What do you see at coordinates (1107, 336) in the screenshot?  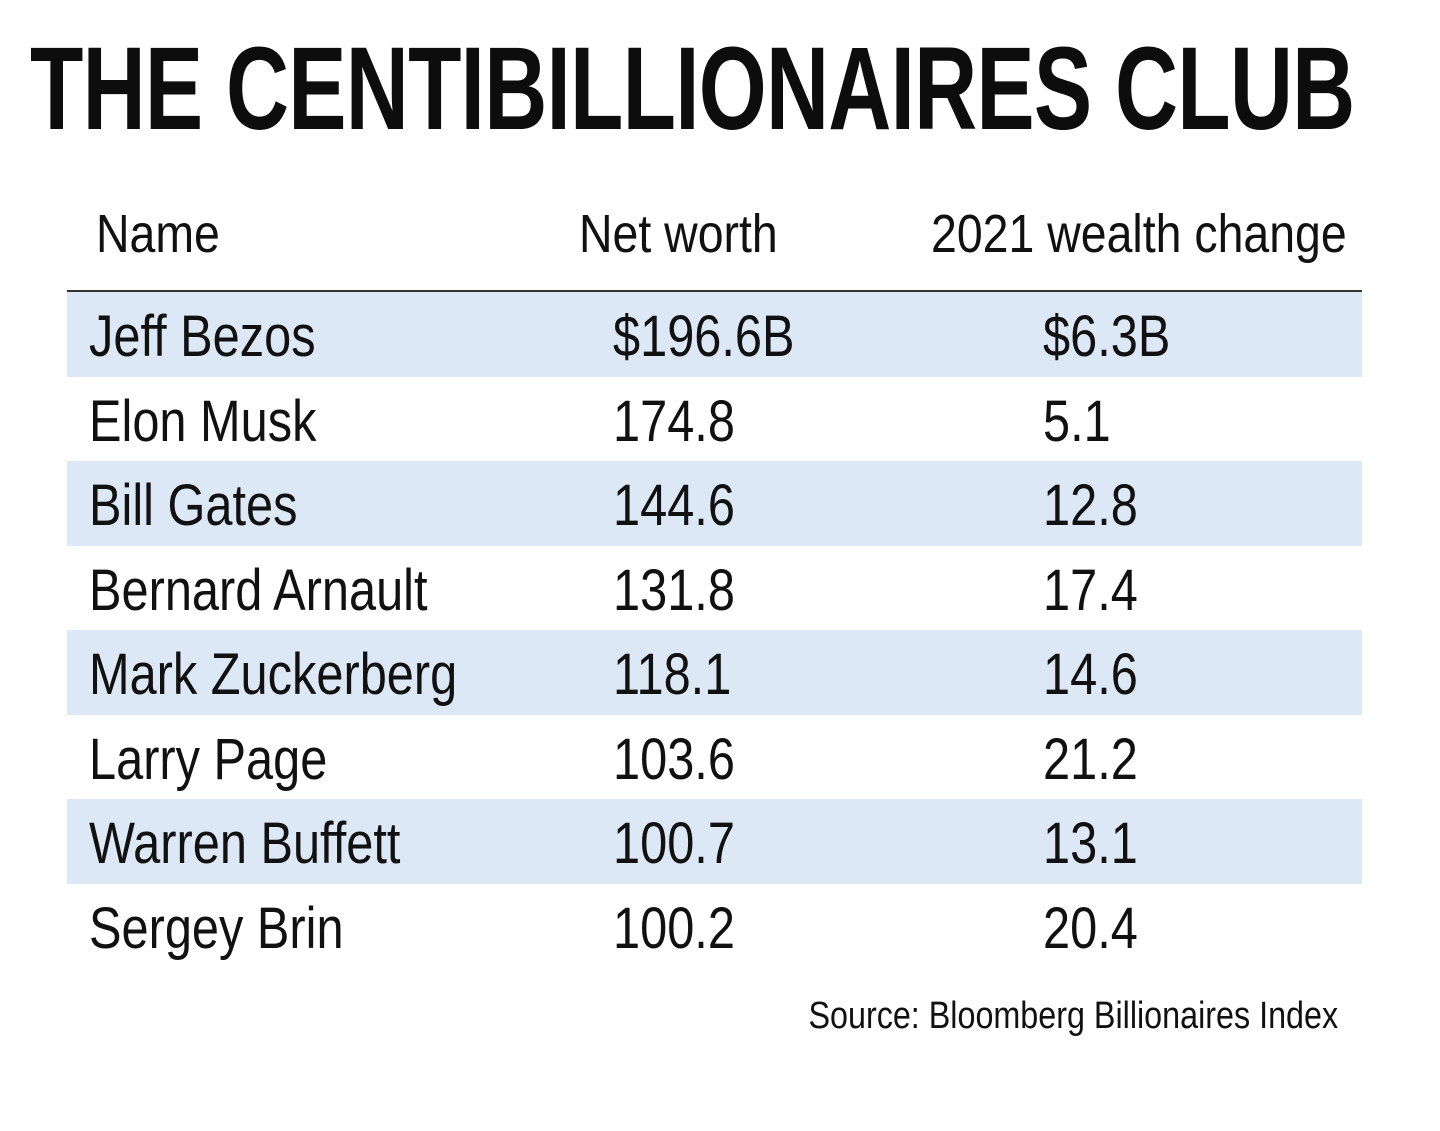 I see `wealth-change-cell: $6.3B` at bounding box center [1107, 336].